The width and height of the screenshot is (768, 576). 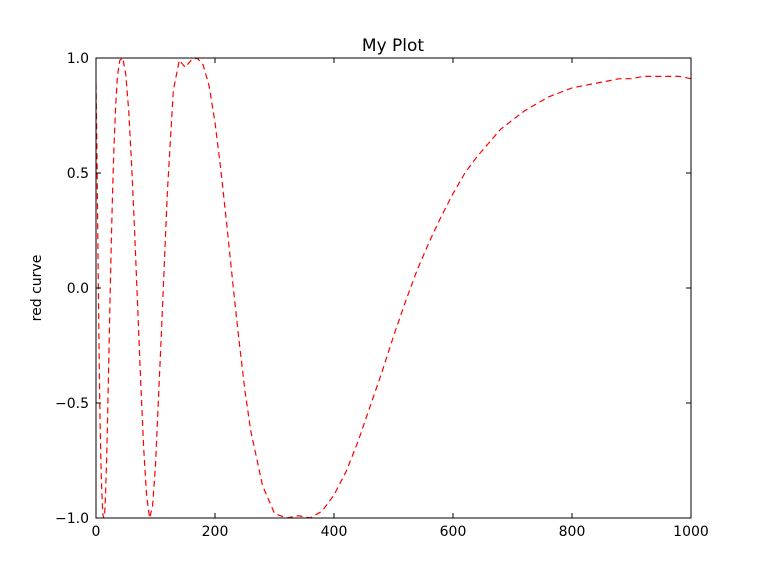 What do you see at coordinates (72, 404) in the screenshot?
I see `y-tick-label: −0.5` at bounding box center [72, 404].